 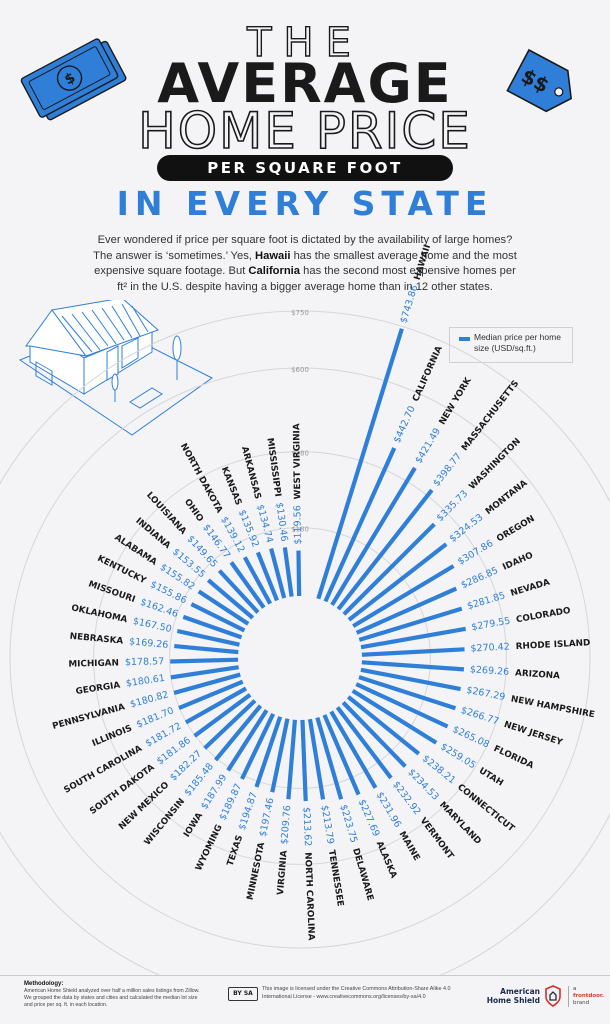 What do you see at coordinates (267, 817) in the screenshot?
I see `value-label: $197.46` at bounding box center [267, 817].